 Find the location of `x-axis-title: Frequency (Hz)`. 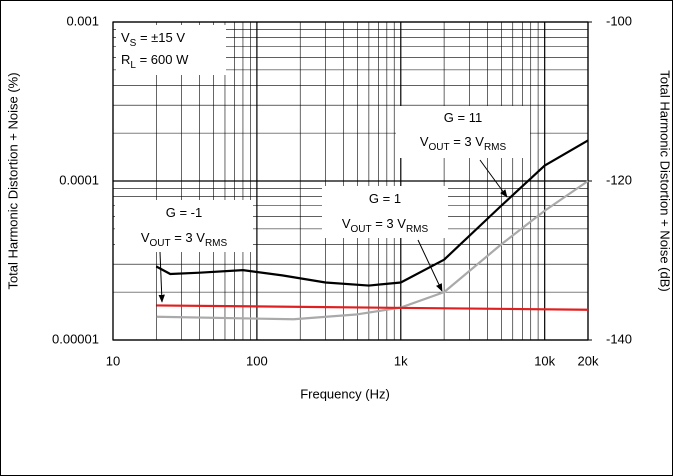

x-axis-title: Frequency (Hz) is located at coordinates (345, 393).